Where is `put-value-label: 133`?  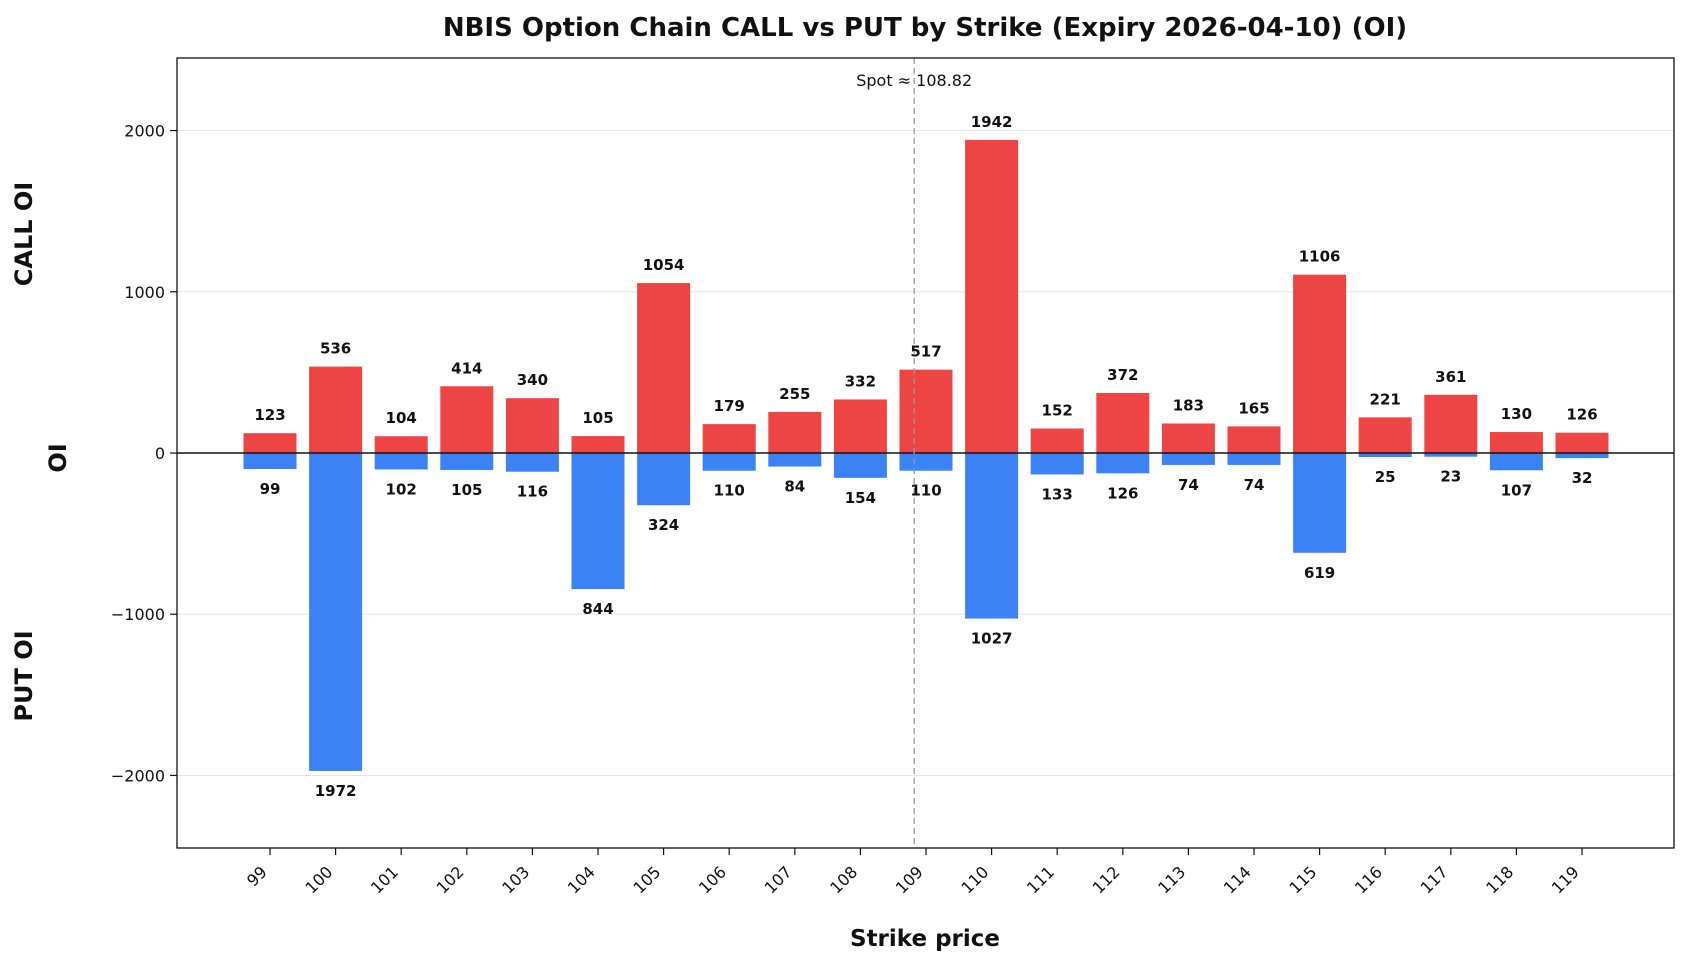
put-value-label: 133 is located at coordinates (1057, 494).